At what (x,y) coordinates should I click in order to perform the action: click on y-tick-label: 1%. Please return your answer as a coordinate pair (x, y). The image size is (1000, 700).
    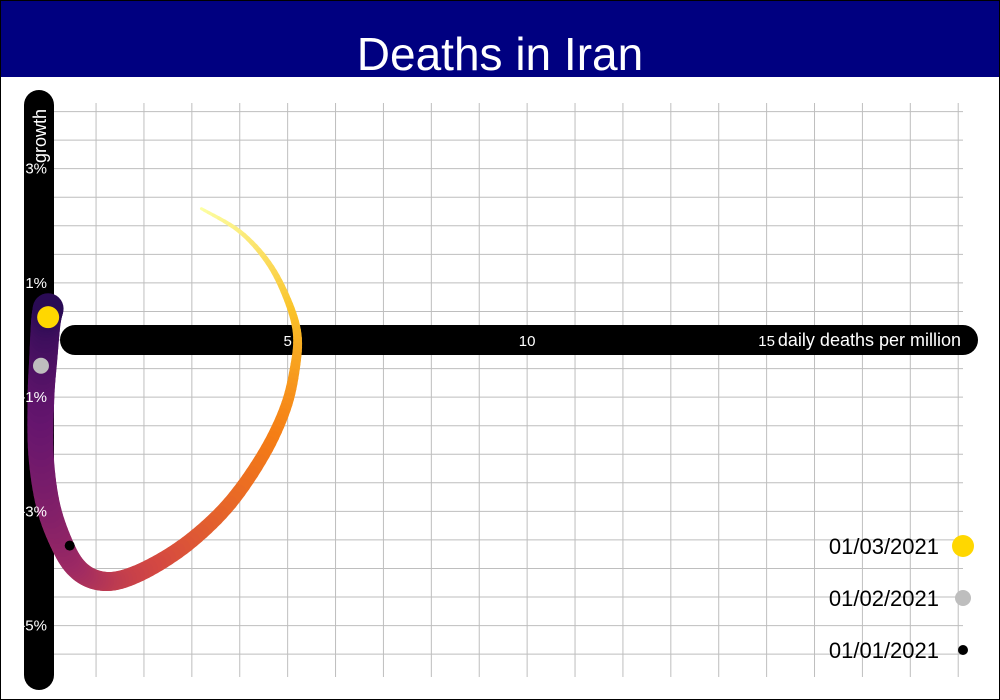
    Looking at the image, I should click on (36, 283).